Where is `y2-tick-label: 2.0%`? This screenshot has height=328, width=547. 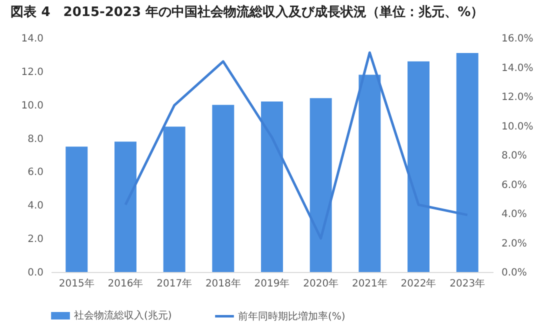
y2-tick-label: 2.0% is located at coordinates (514, 244).